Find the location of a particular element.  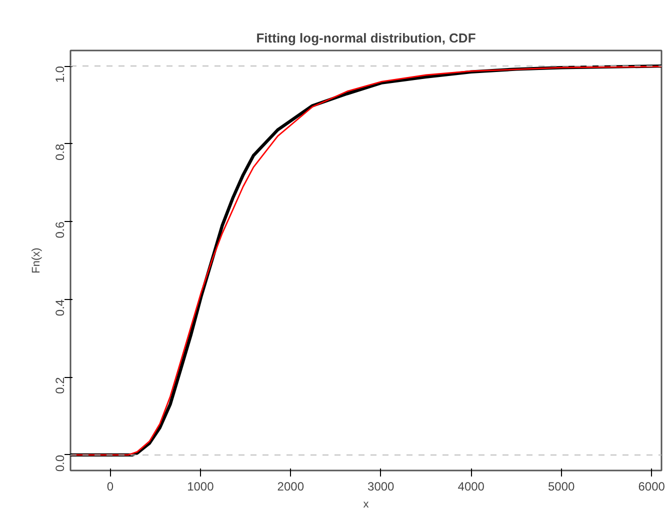

x-axis-title: x is located at coordinates (366, 504).